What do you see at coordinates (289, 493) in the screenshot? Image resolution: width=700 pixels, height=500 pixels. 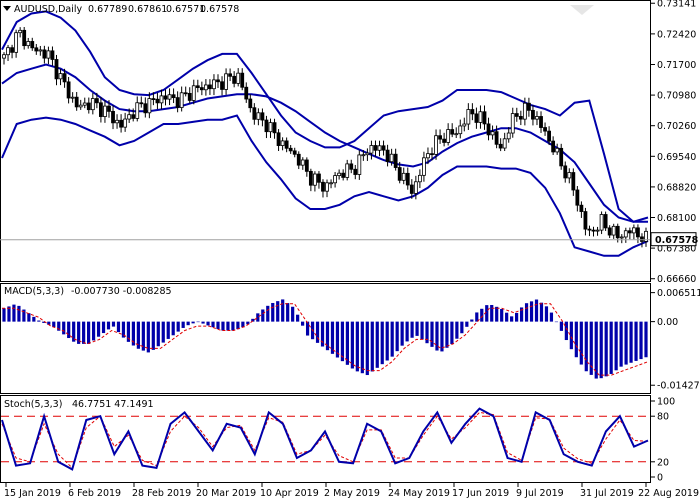 I see `time-tick-label: 10 Apr 2019` at bounding box center [289, 493].